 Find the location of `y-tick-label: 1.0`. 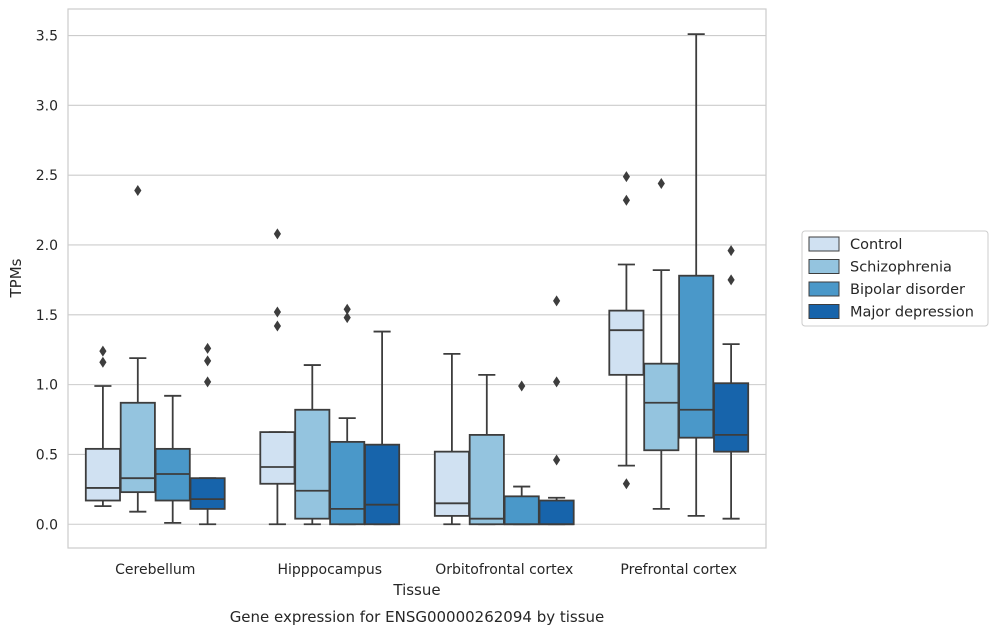

y-tick-label: 1.0 is located at coordinates (47, 386).